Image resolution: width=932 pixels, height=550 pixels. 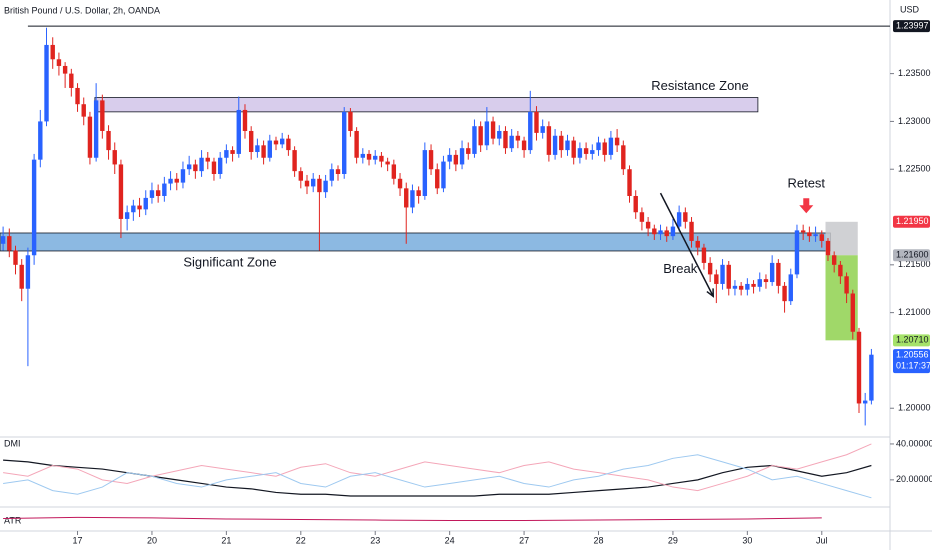 I want to click on zone-label: Resistance Zone, so click(x=700, y=85).